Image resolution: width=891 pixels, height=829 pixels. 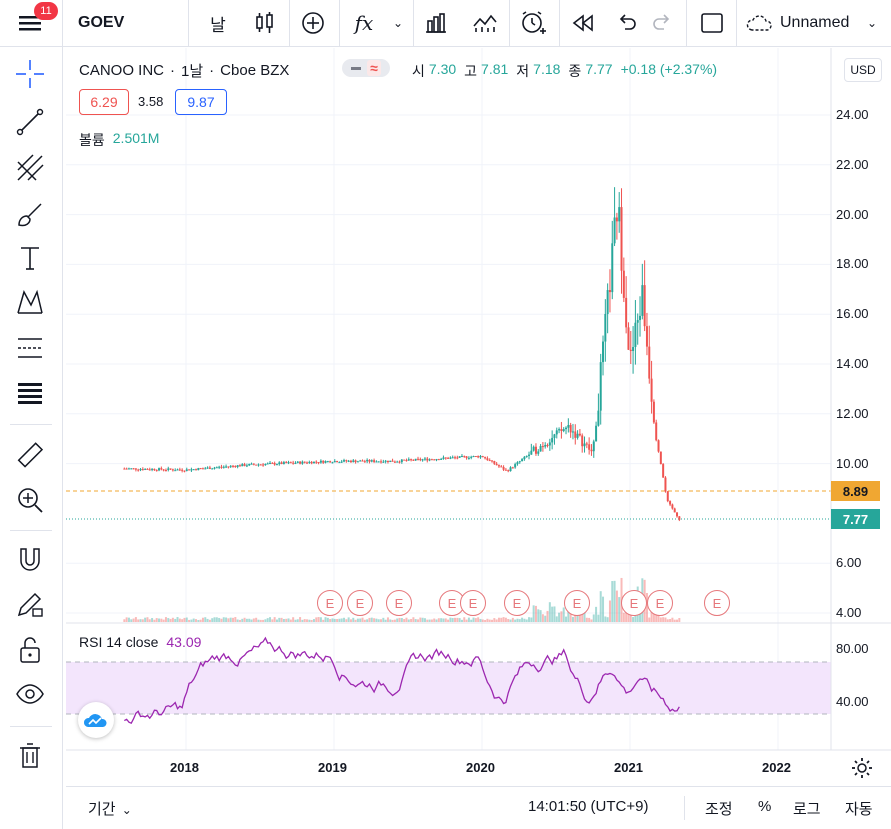 I want to click on measure-tool, so click(x=30, y=456).